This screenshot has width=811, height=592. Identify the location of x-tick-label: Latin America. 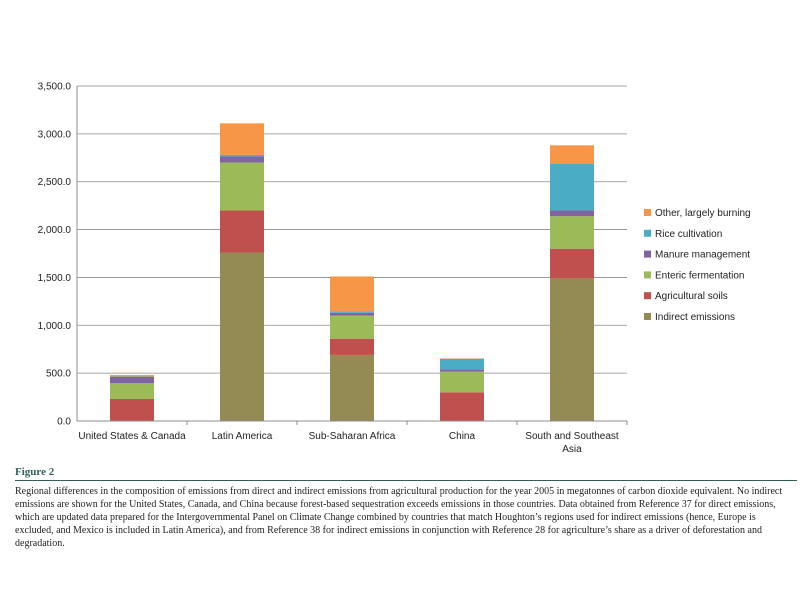
(242, 436).